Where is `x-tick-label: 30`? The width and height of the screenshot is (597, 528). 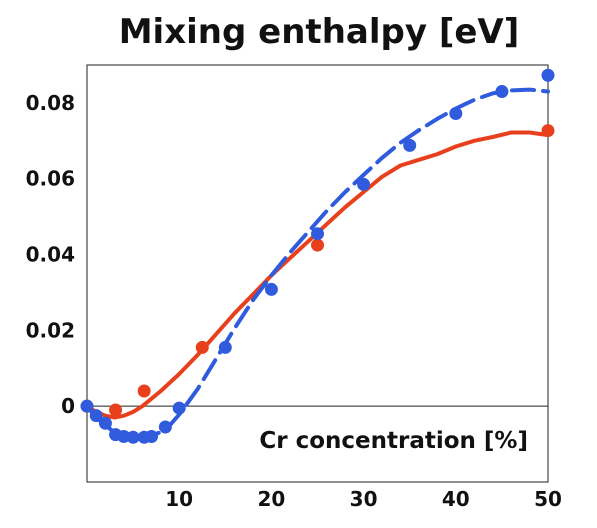
x-tick-label: 30 is located at coordinates (364, 499).